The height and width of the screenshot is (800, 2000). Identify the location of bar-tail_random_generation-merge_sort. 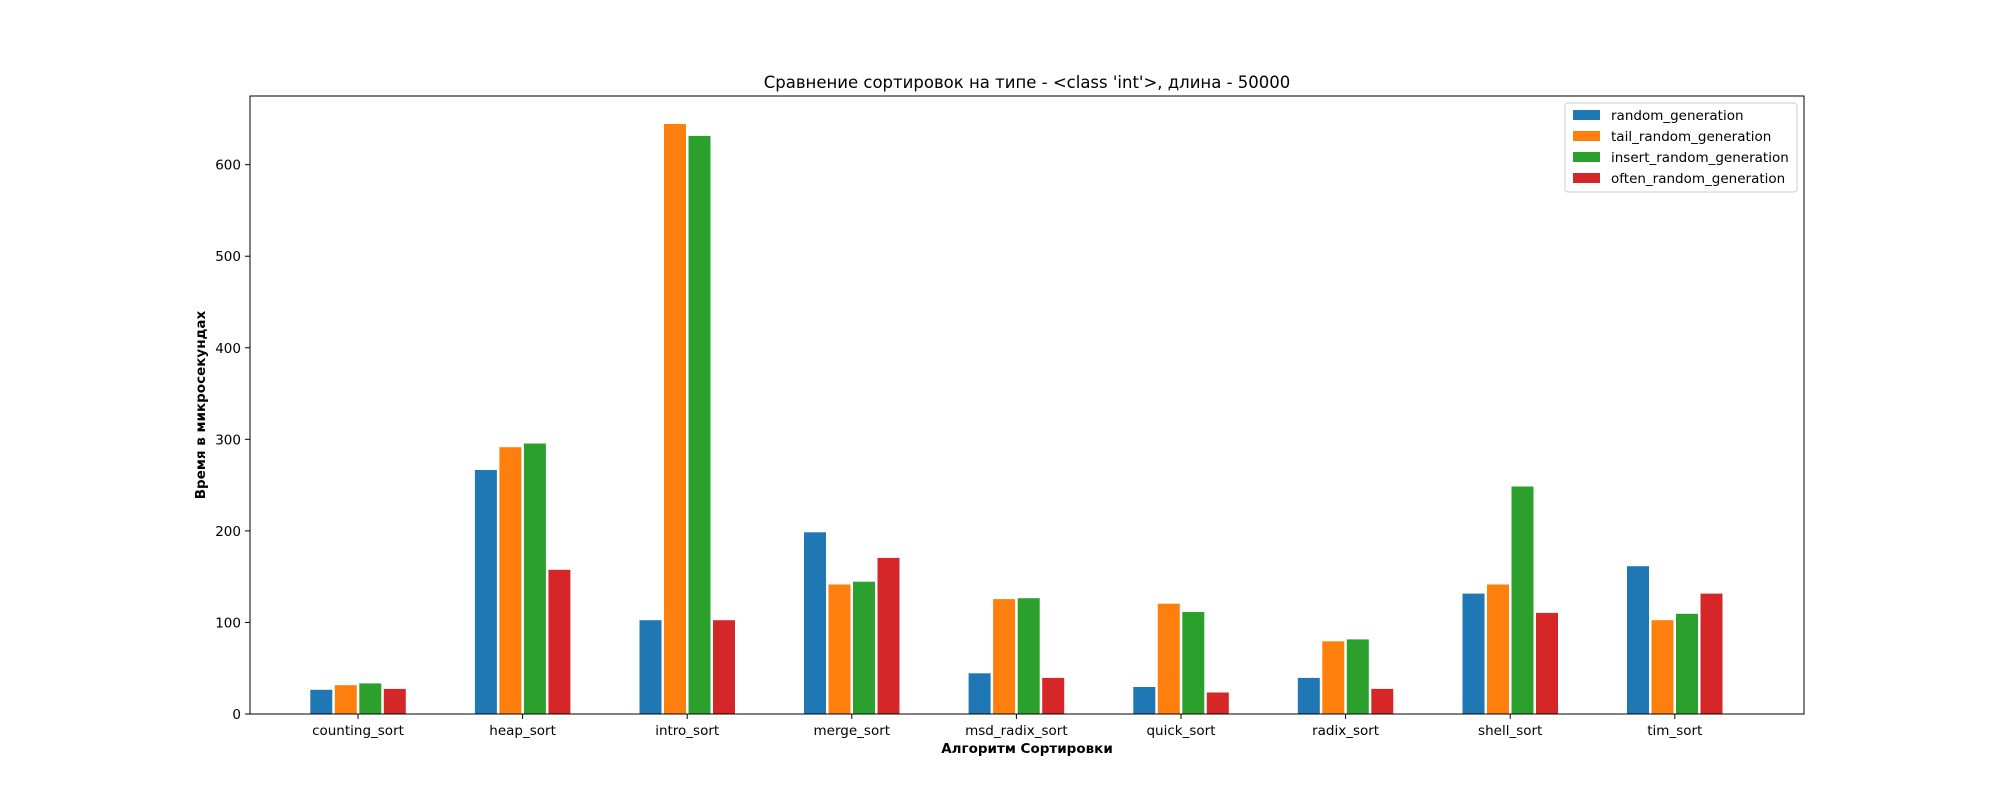
(839, 649).